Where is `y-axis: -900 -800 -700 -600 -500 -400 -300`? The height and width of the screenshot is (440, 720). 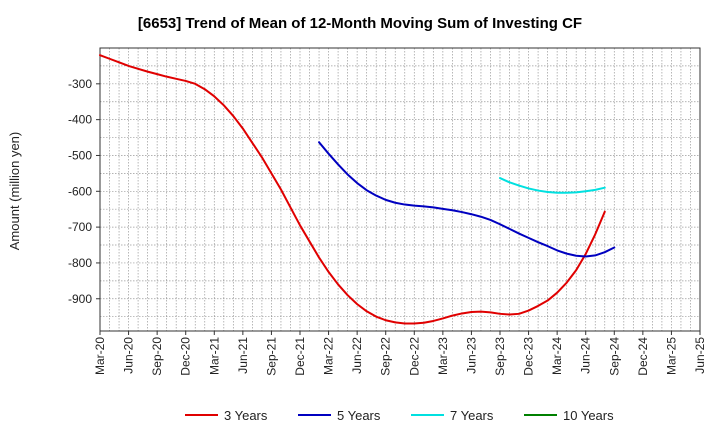 y-axis: -900 -800 -700 -600 -500 -400 -300 is located at coordinates (84, 191).